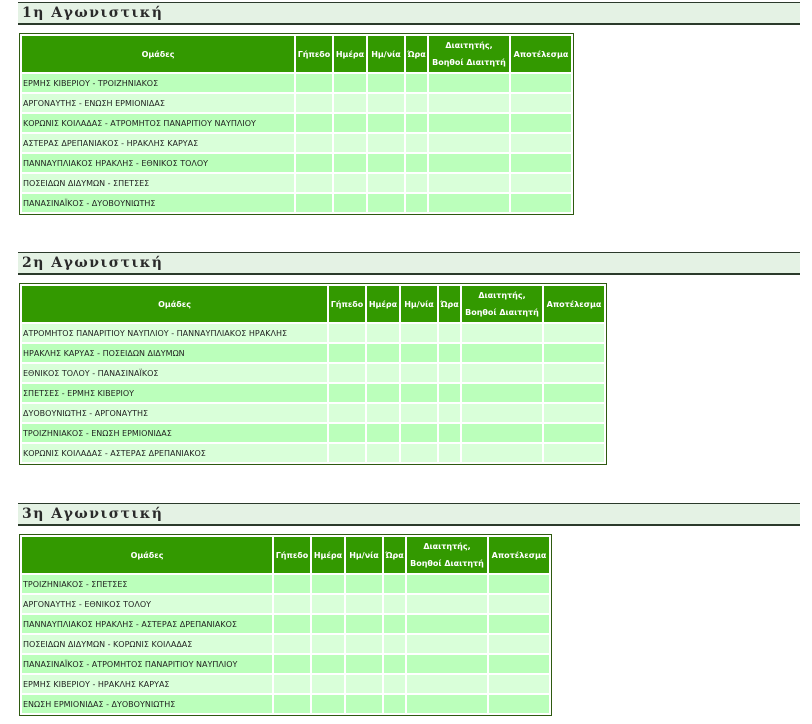 Image resolution: width=812 pixels, height=724 pixels. What do you see at coordinates (409, 263) in the screenshot?
I see `round-header: 2η Αγωνιστική` at bounding box center [409, 263].